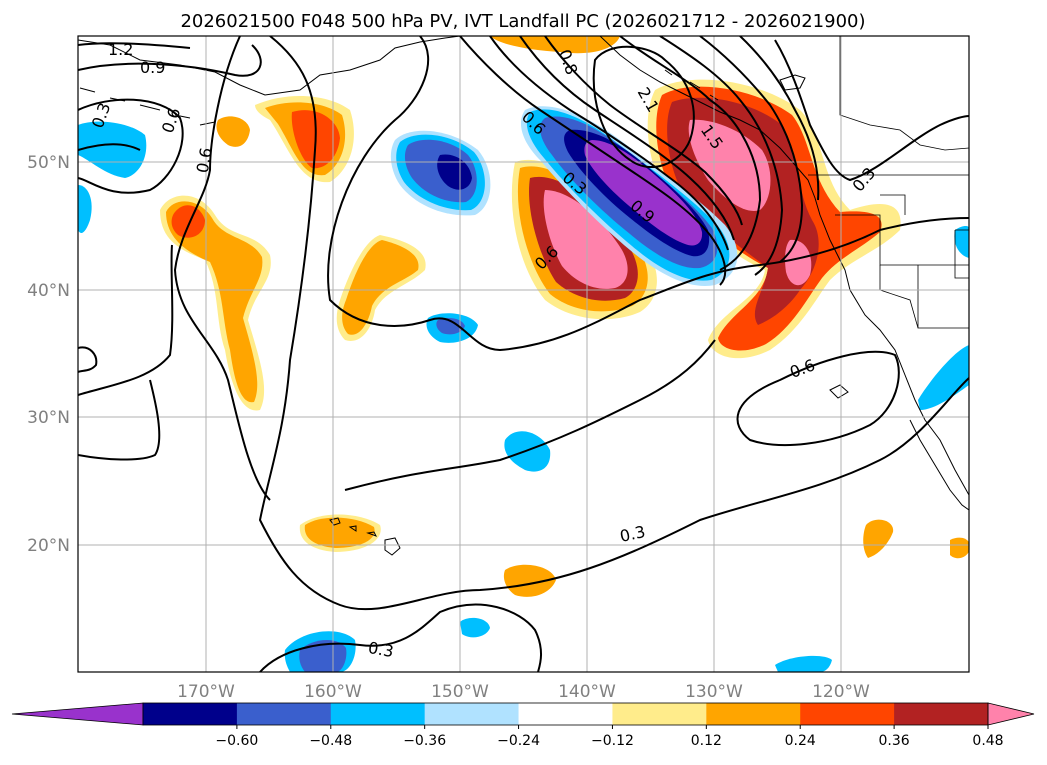 The image size is (1047, 765). I want to click on colorbar-tick-label: 0.48, so click(987, 741).